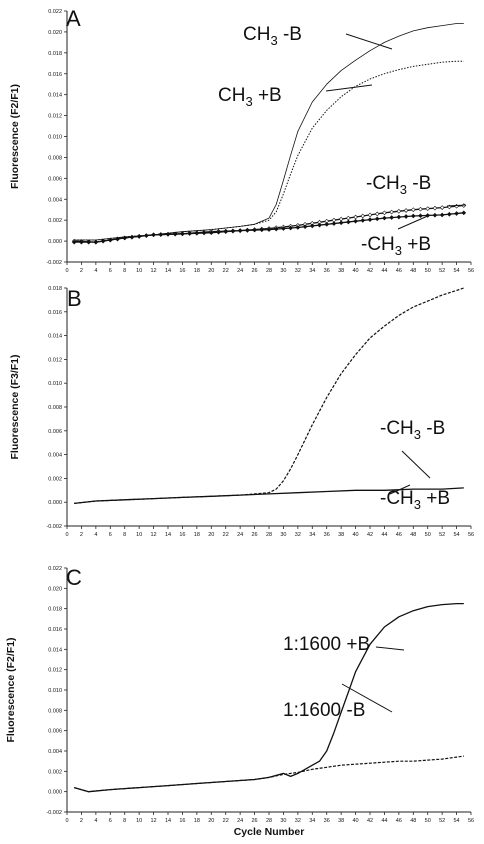  I want to click on annotation-text: CH, so click(231, 95).